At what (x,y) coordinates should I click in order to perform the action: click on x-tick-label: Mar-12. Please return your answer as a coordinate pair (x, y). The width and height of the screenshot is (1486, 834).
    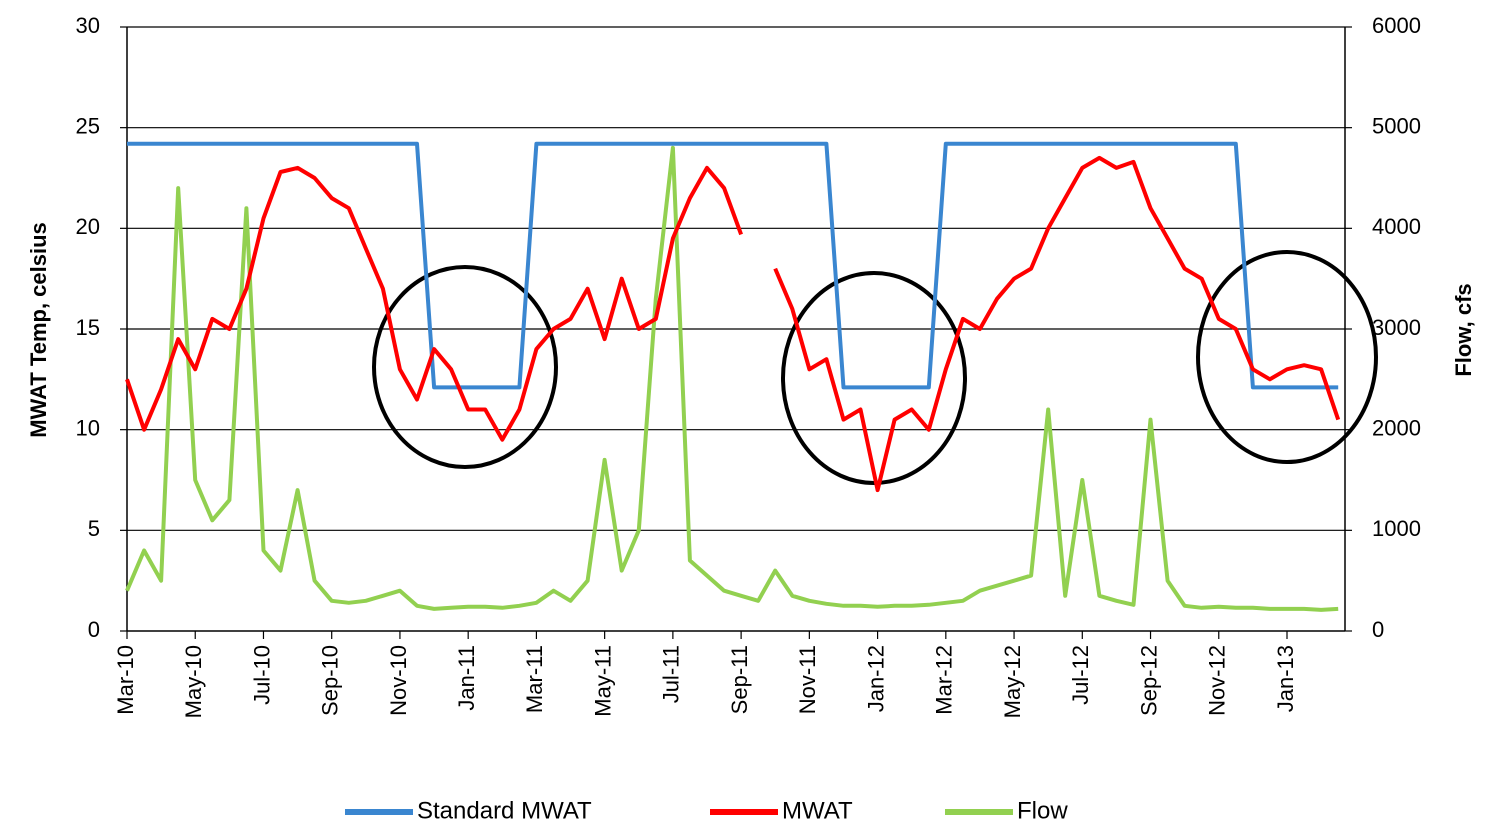
    Looking at the image, I should click on (944, 680).